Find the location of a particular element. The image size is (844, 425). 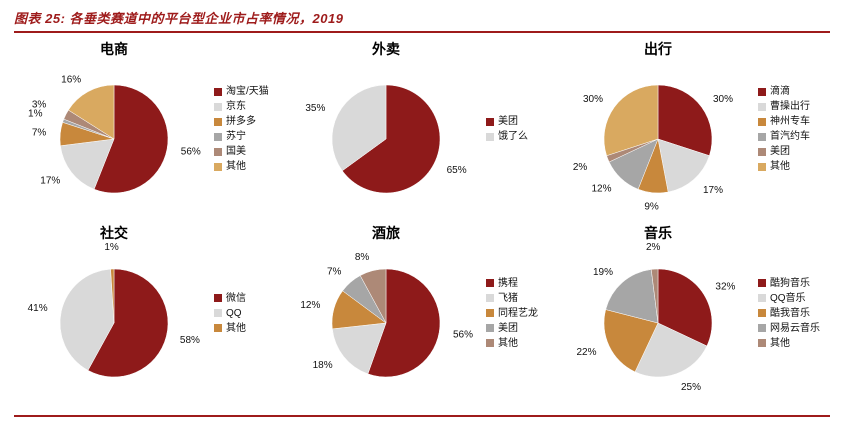

chart-title-food-delivery: 外卖 is located at coordinates (386, 49).